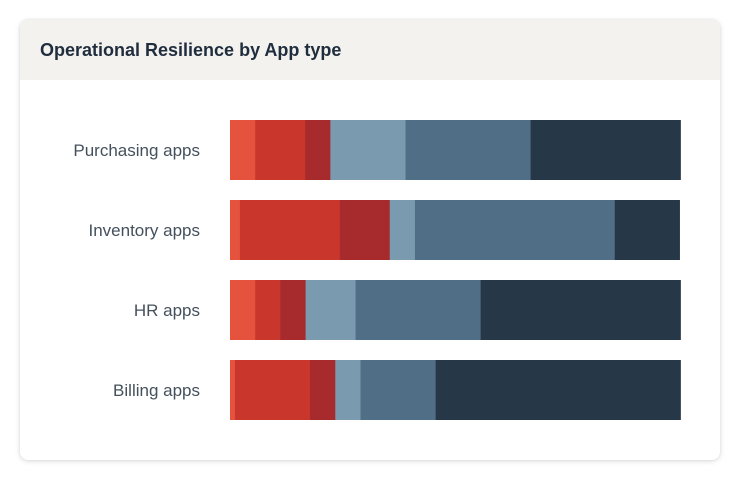 This screenshot has height=480, width=740. Describe the element at coordinates (191, 49) in the screenshot. I see `chart-title: Operational Resilience by App type` at that location.